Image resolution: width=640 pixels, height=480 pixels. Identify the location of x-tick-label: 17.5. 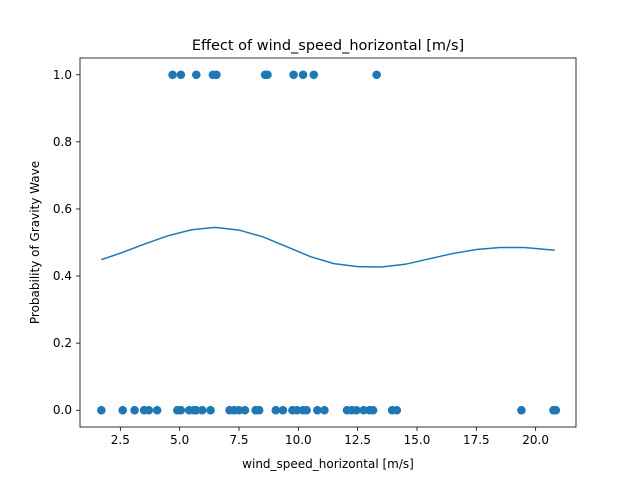
(476, 440).